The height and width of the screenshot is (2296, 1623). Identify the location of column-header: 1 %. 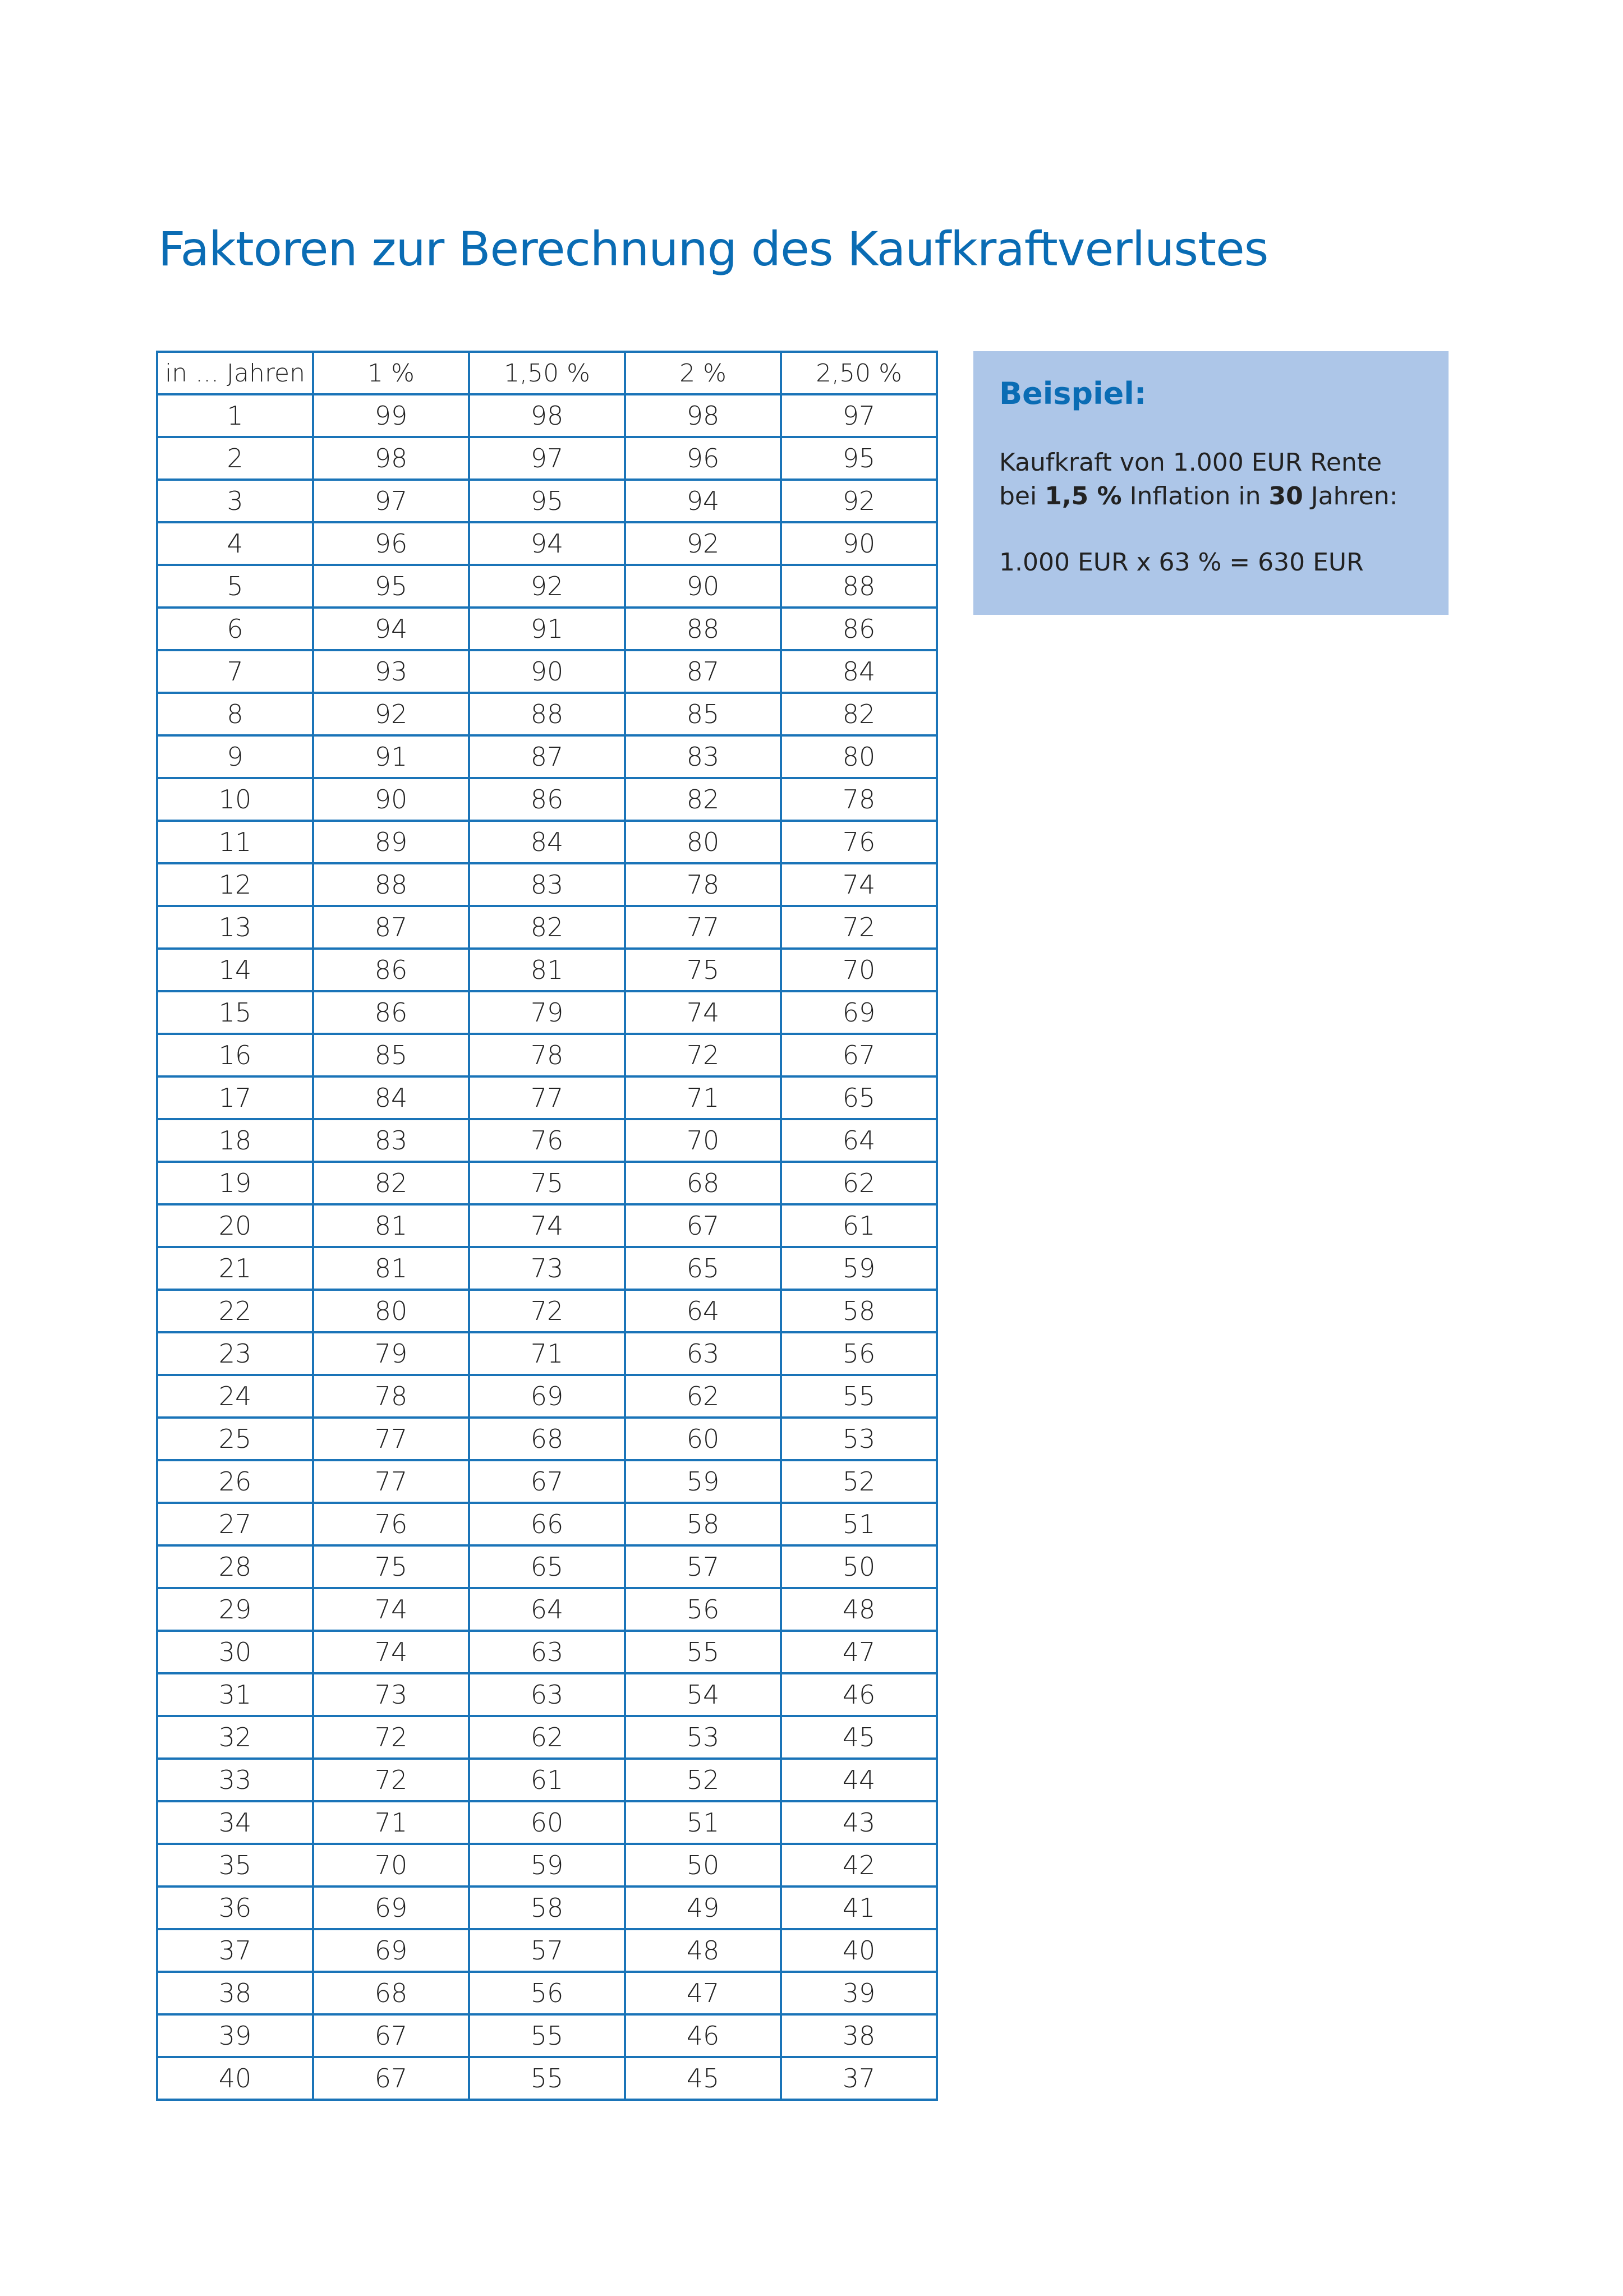
(391, 373).